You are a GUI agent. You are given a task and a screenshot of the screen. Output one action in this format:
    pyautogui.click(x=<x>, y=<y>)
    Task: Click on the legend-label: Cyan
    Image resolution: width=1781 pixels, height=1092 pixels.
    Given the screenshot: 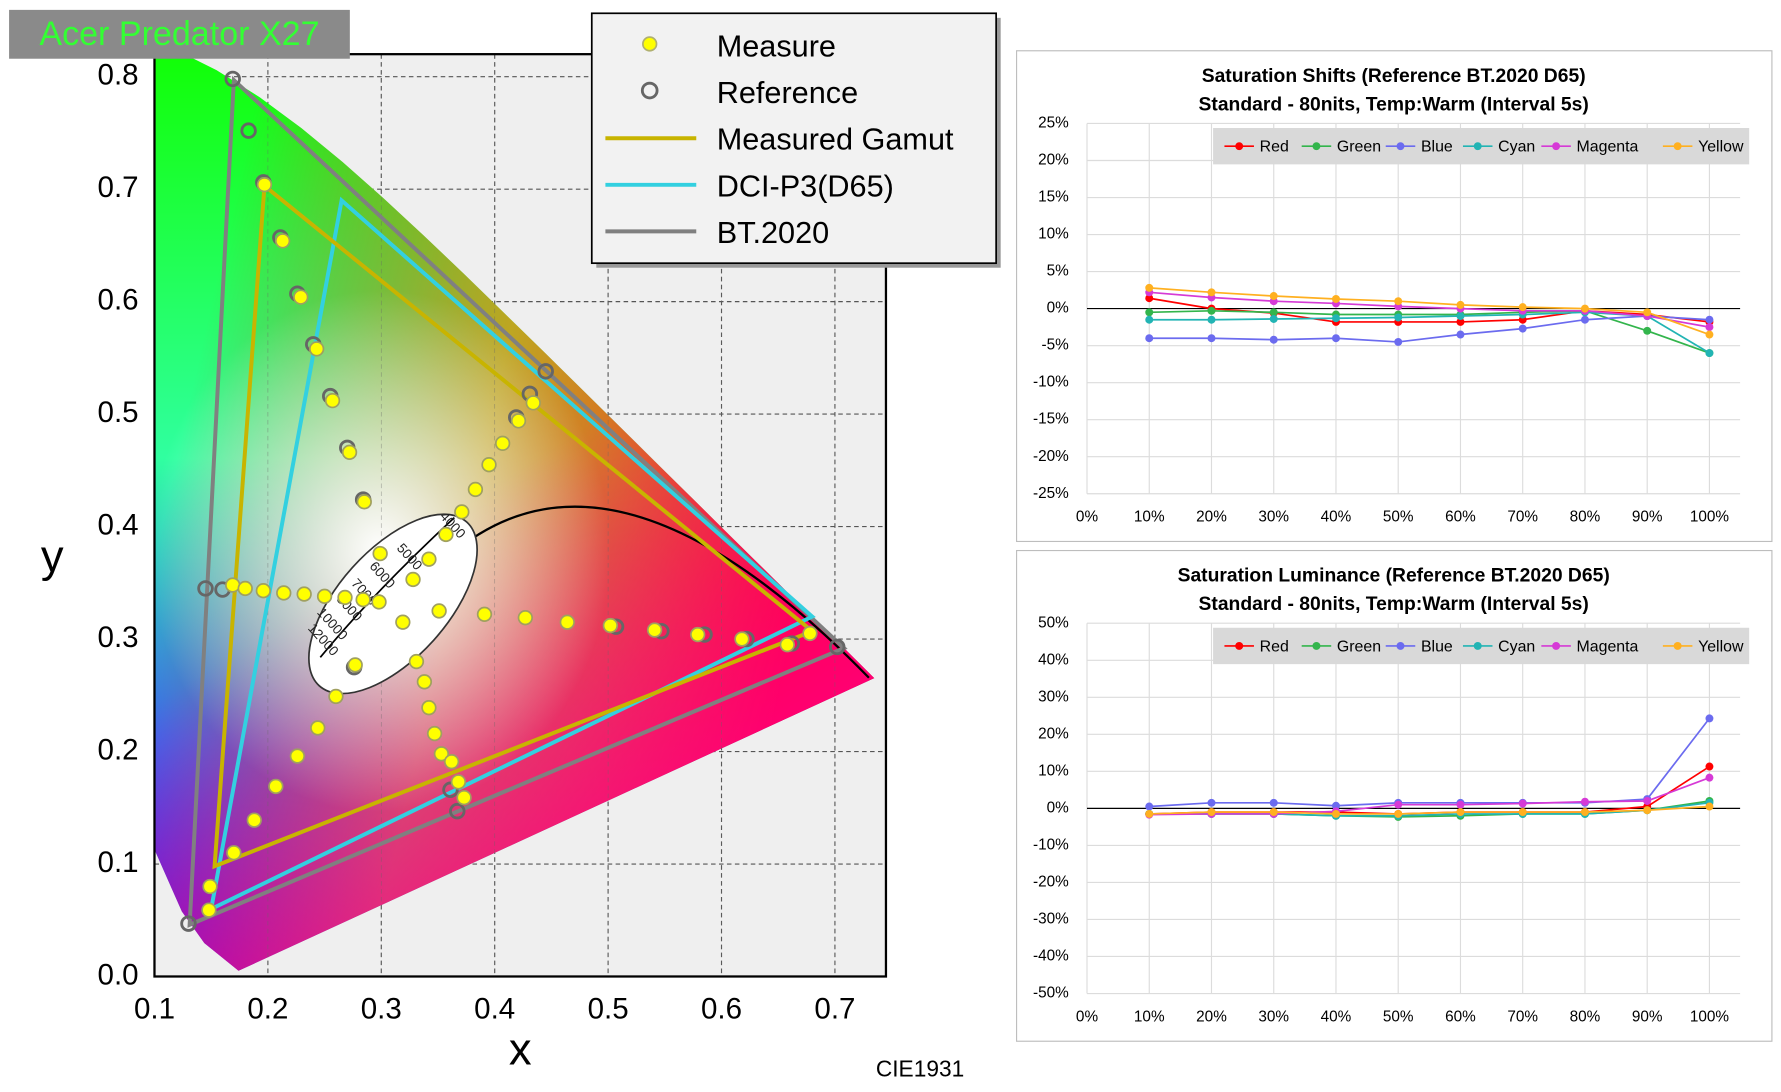 What is the action you would take?
    pyautogui.click(x=1516, y=646)
    